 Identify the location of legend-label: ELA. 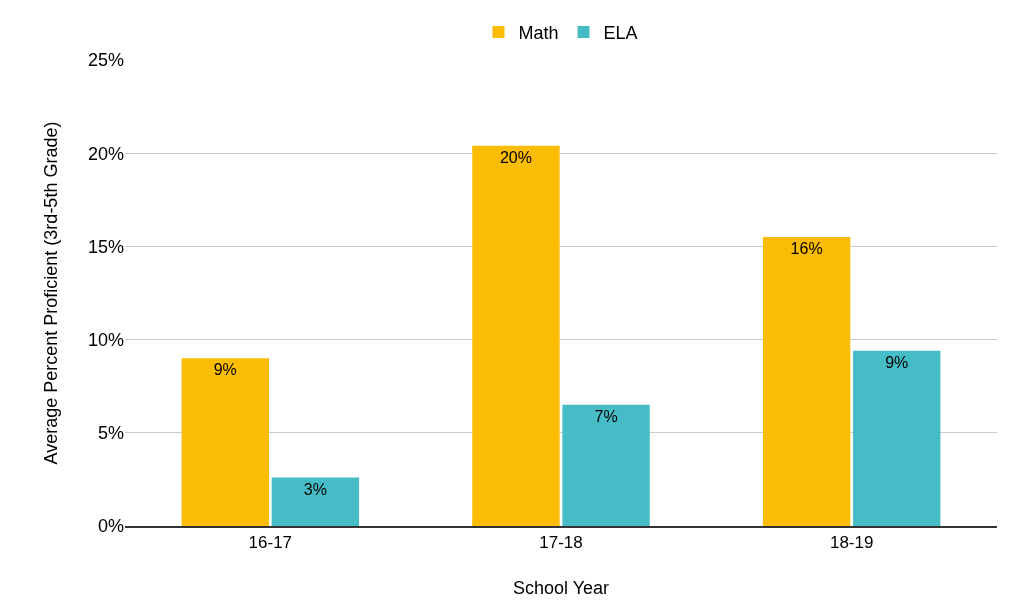
(620, 32).